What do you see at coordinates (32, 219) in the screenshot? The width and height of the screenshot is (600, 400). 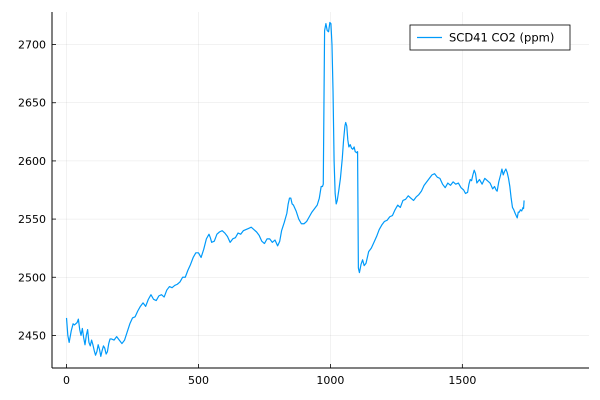 I see `y-tick-label: 2550` at bounding box center [32, 219].